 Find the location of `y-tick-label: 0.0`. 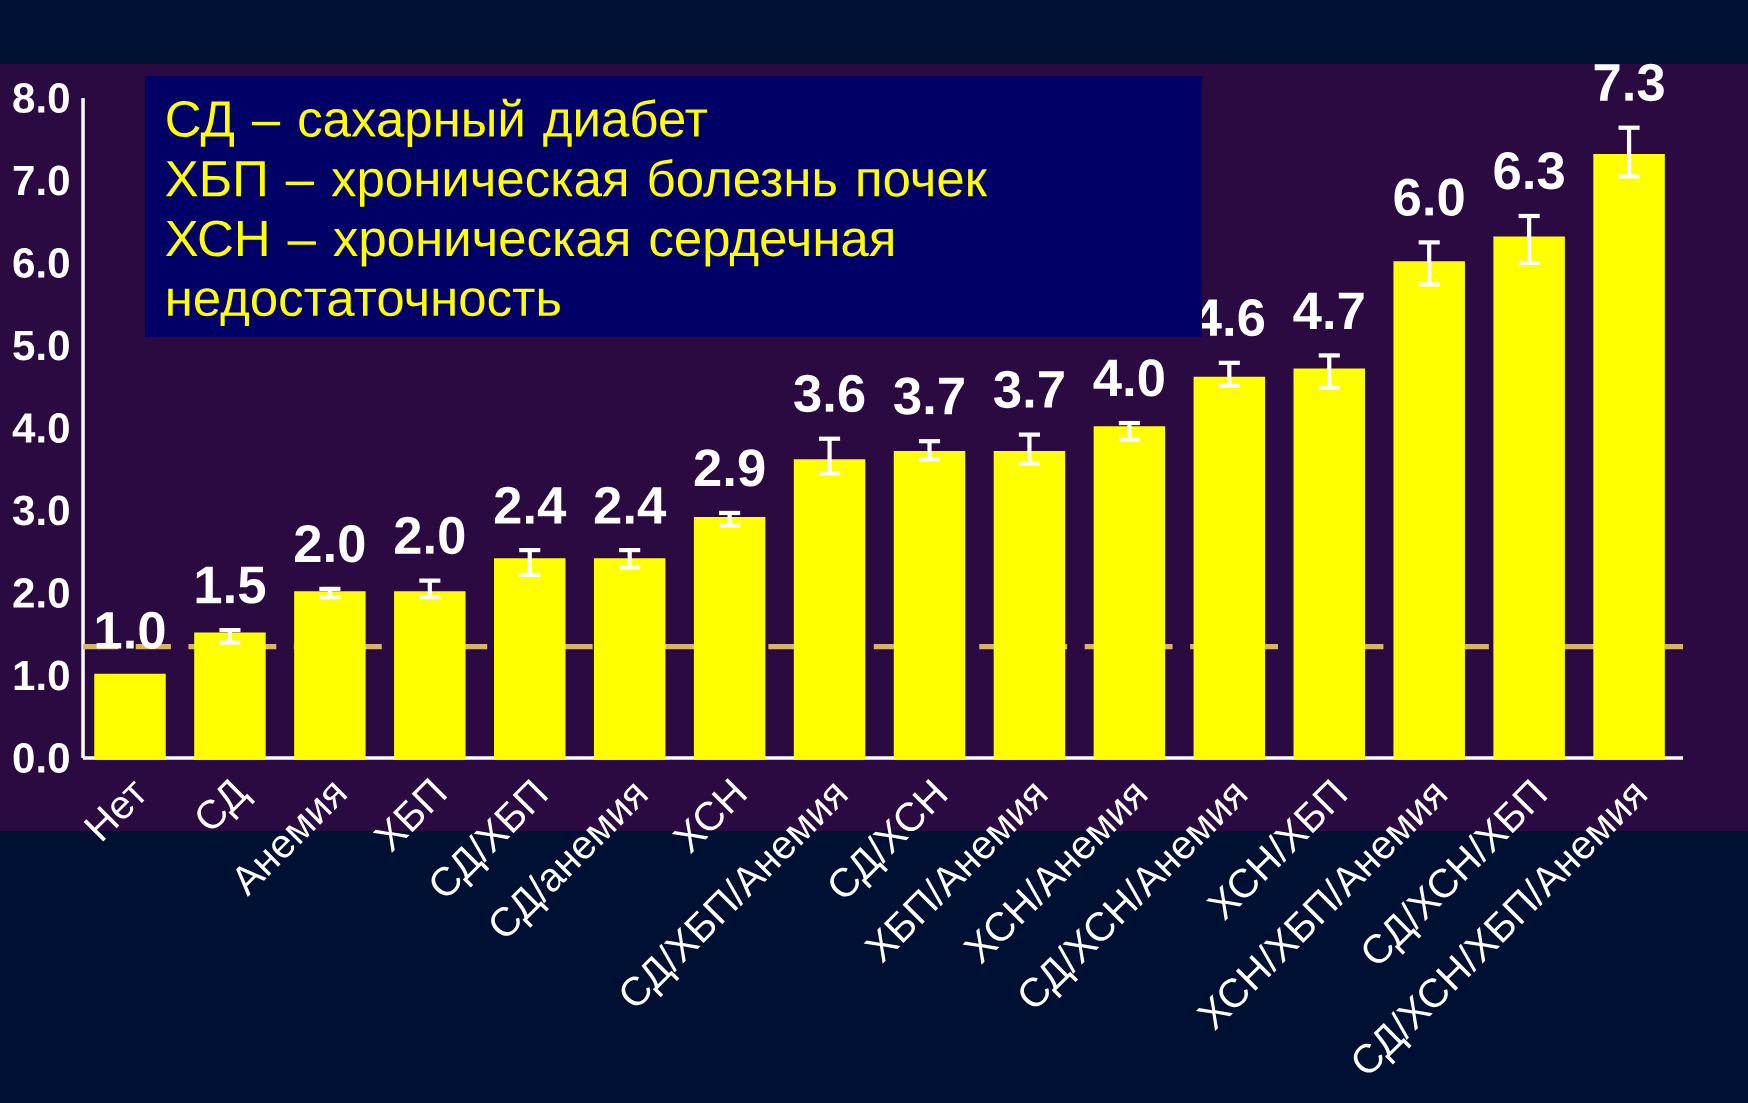

y-tick-label: 0.0 is located at coordinates (41, 758).